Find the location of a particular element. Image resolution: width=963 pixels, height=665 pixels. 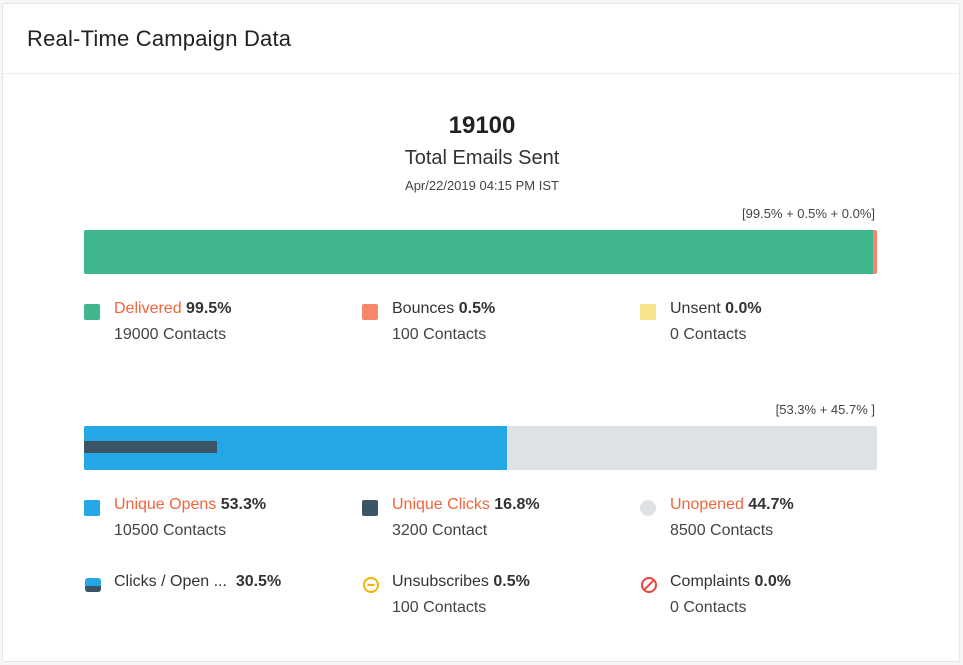

clicks-segment is located at coordinates (151, 447).